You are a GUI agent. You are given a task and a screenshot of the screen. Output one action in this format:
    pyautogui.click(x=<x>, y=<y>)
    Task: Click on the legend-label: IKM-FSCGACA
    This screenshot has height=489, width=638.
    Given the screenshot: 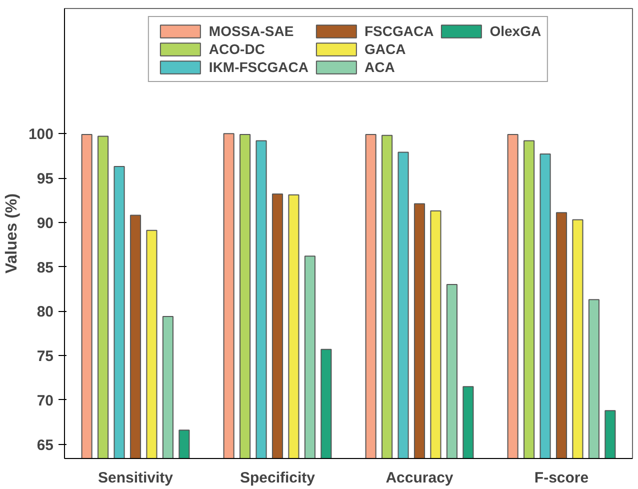 What is the action you would take?
    pyautogui.click(x=258, y=67)
    